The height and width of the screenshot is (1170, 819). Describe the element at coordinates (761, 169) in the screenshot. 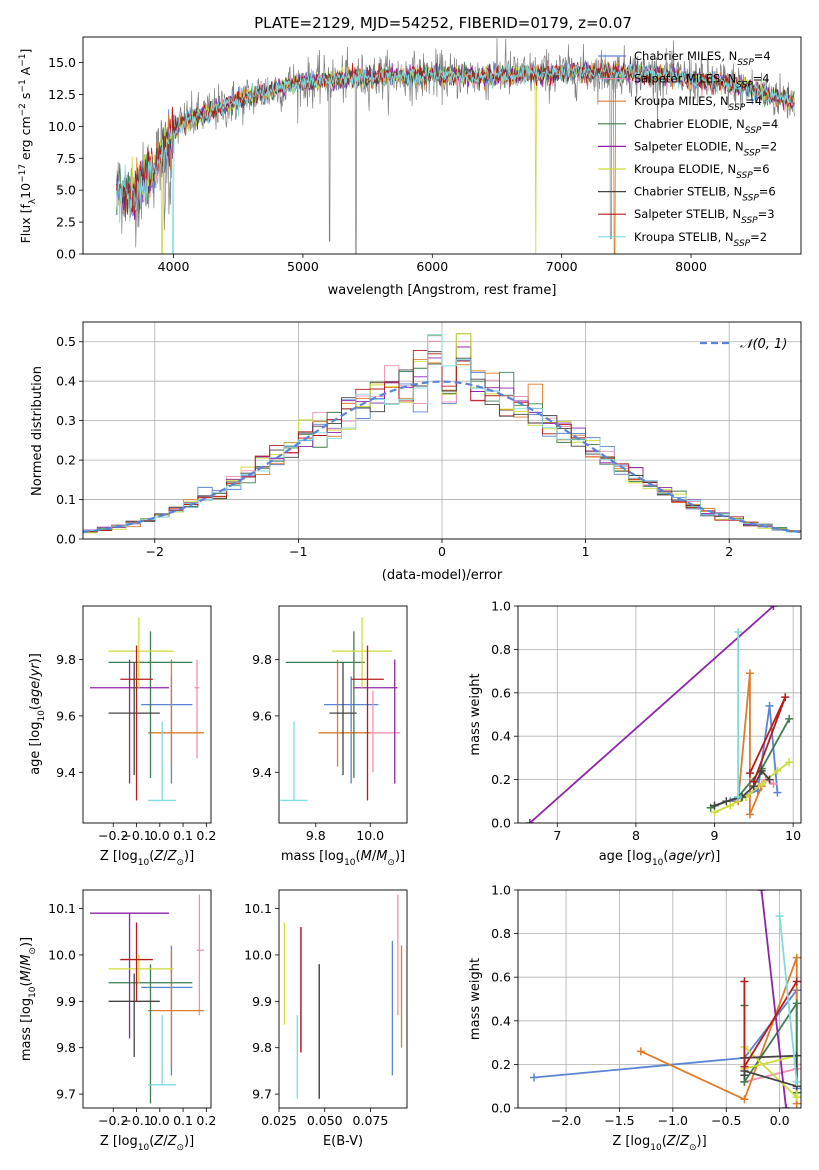

I see `label-part: =6` at that location.